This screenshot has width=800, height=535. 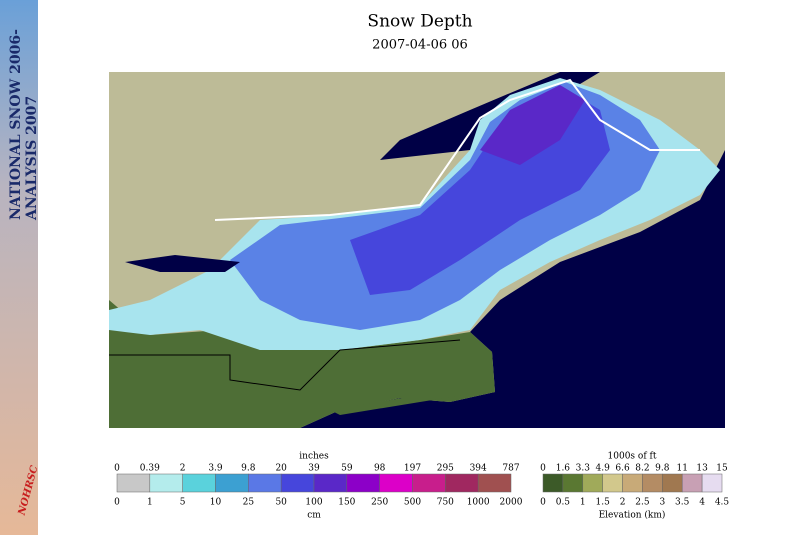 I want to click on legend-label: 1.5, so click(x=603, y=503).